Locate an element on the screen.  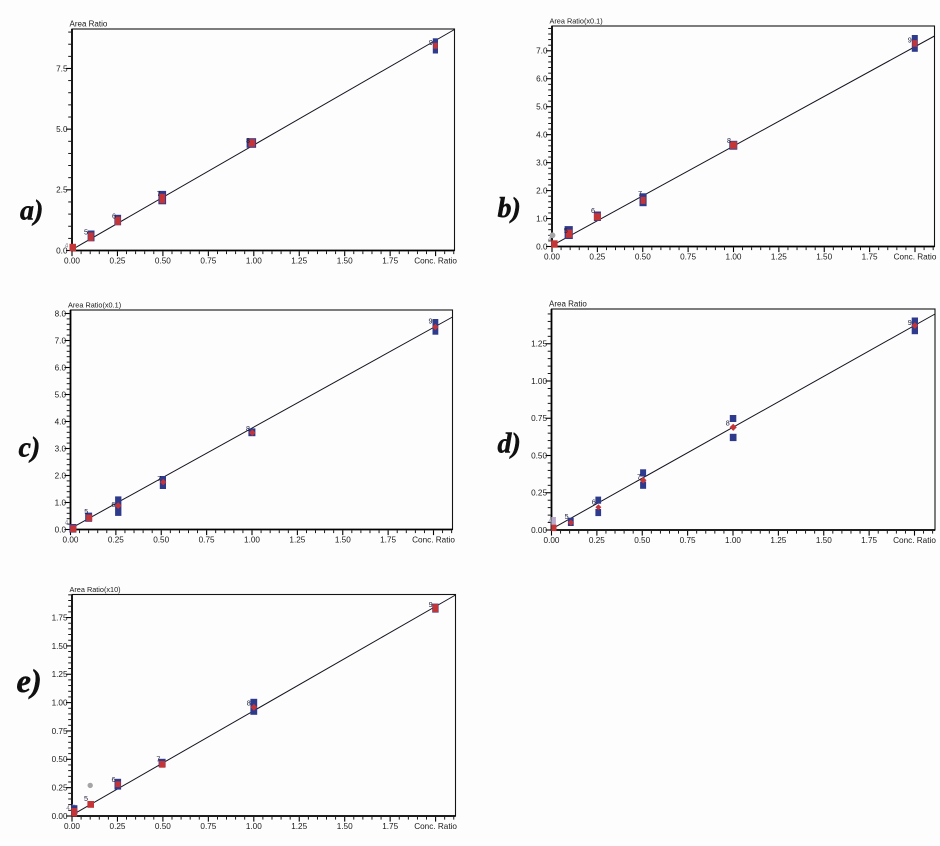
svg-text: 2.5 is located at coordinates (62, 190).